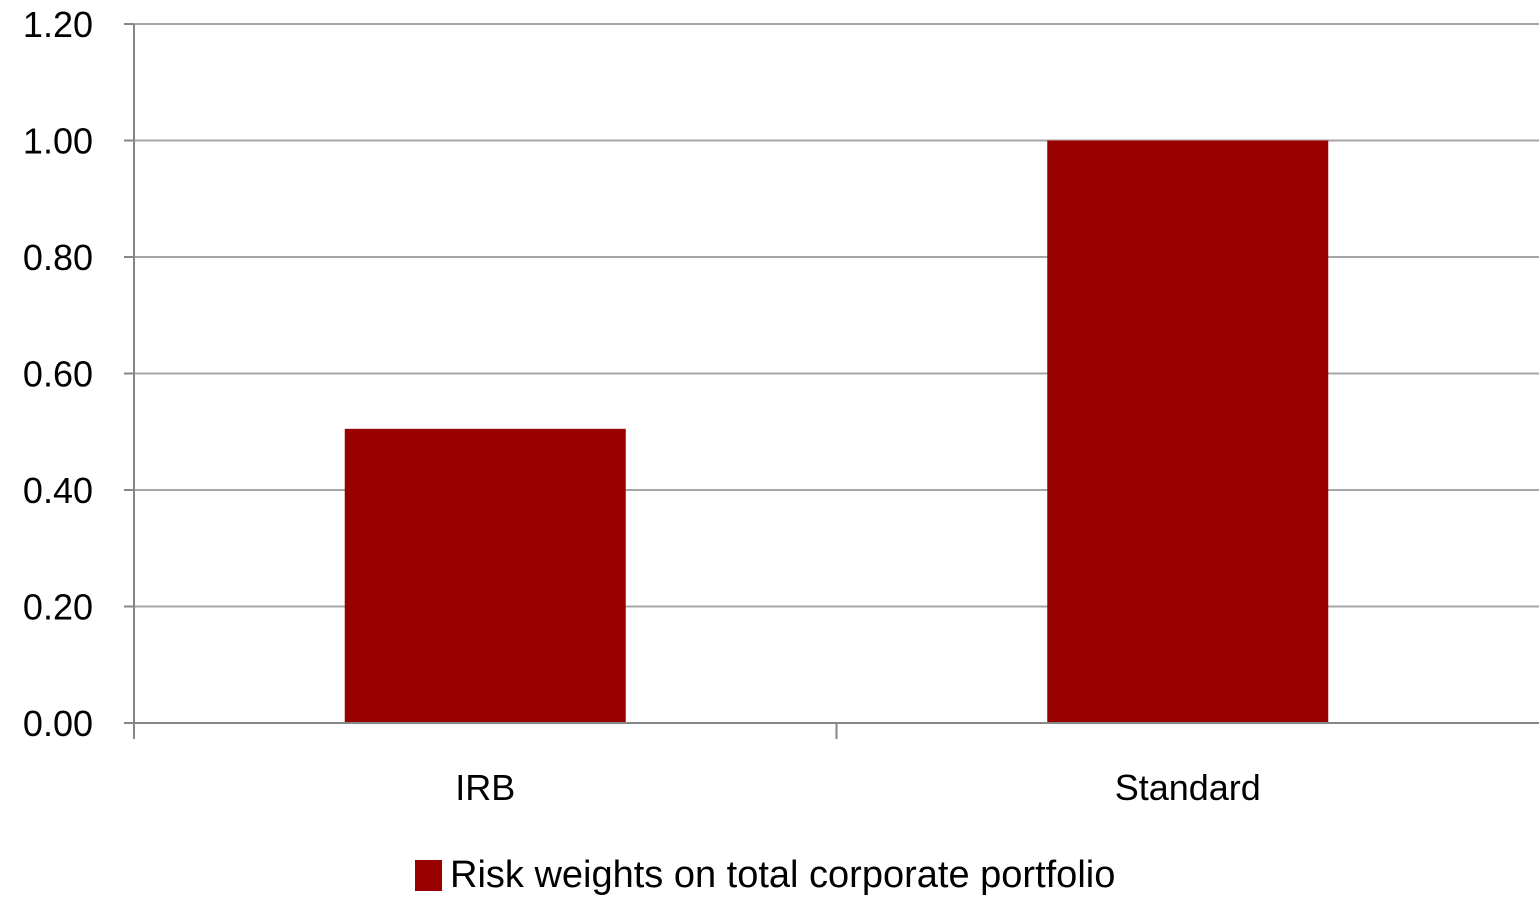 This screenshot has height=897, width=1539. I want to click on y-tick-label: 0.20, so click(58, 607).